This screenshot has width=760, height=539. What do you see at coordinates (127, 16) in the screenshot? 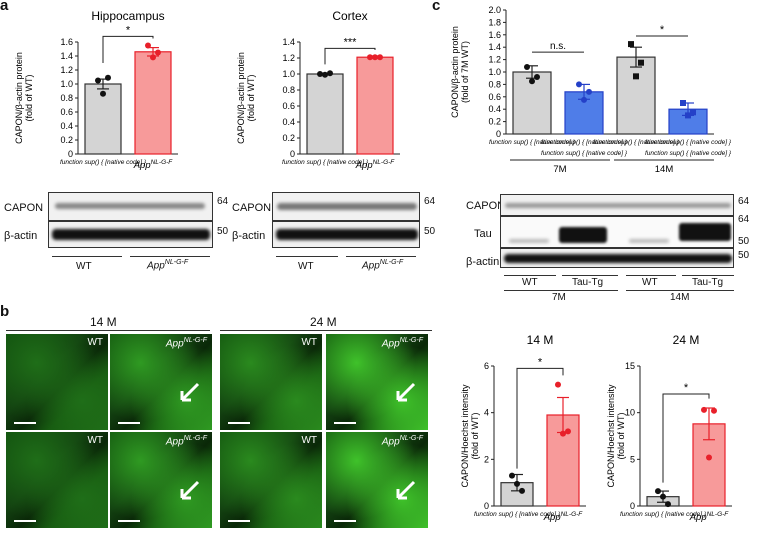
I see `chart-title: Hippocampus` at bounding box center [127, 16].